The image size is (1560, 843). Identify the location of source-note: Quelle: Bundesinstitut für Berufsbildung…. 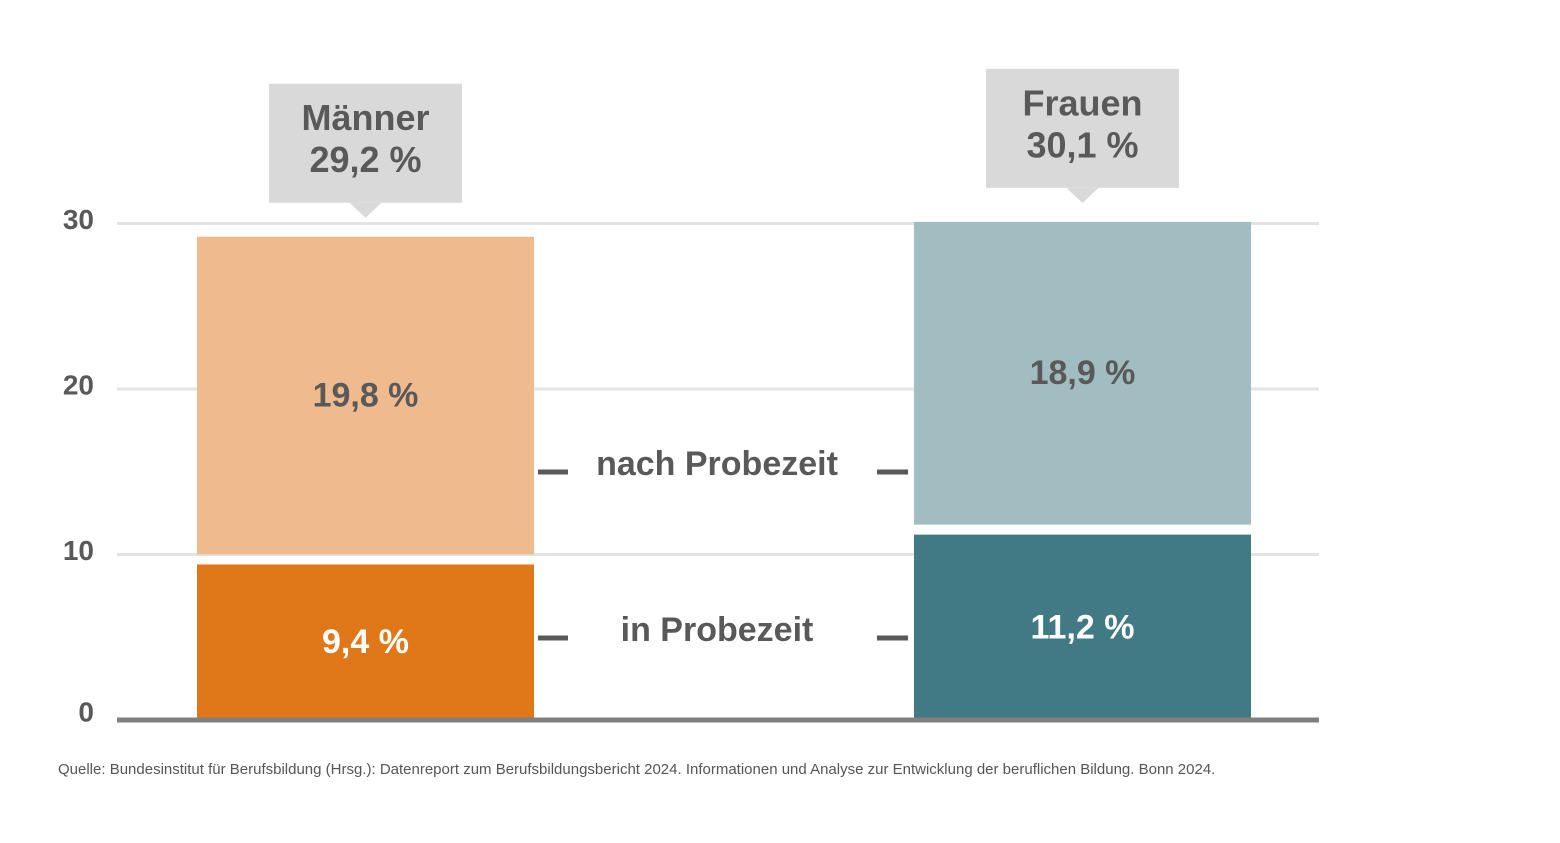
(637, 769).